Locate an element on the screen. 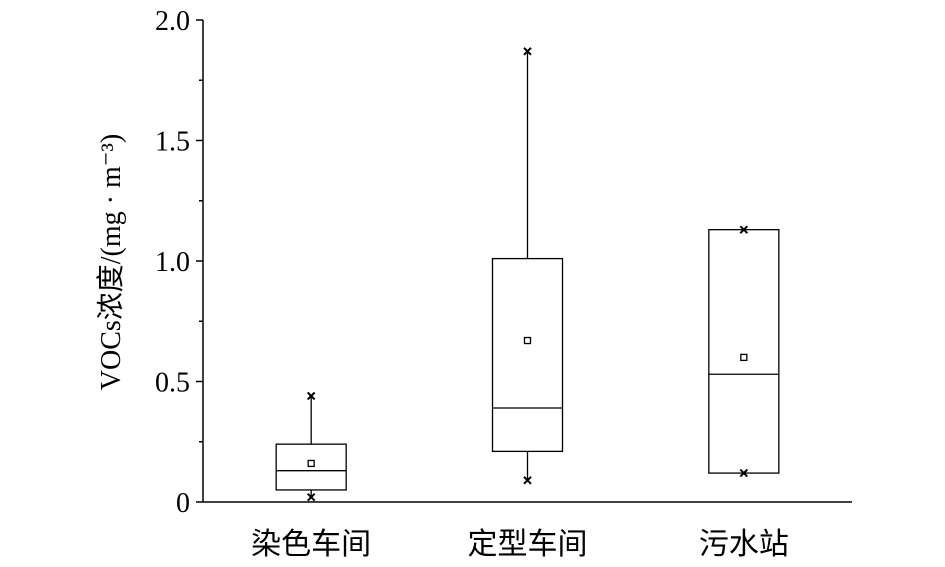 The height and width of the screenshot is (567, 945). y-tick-label-1: 0.5 is located at coordinates (172, 383).